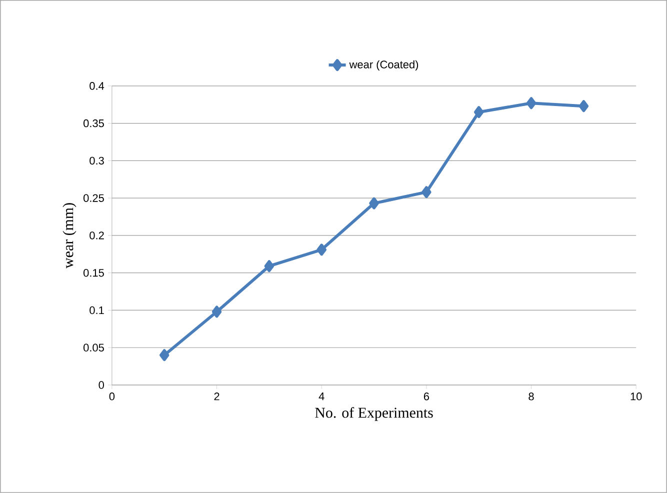 Image resolution: width=667 pixels, height=493 pixels. I want to click on legend-label: wear (Coated), so click(383, 65).